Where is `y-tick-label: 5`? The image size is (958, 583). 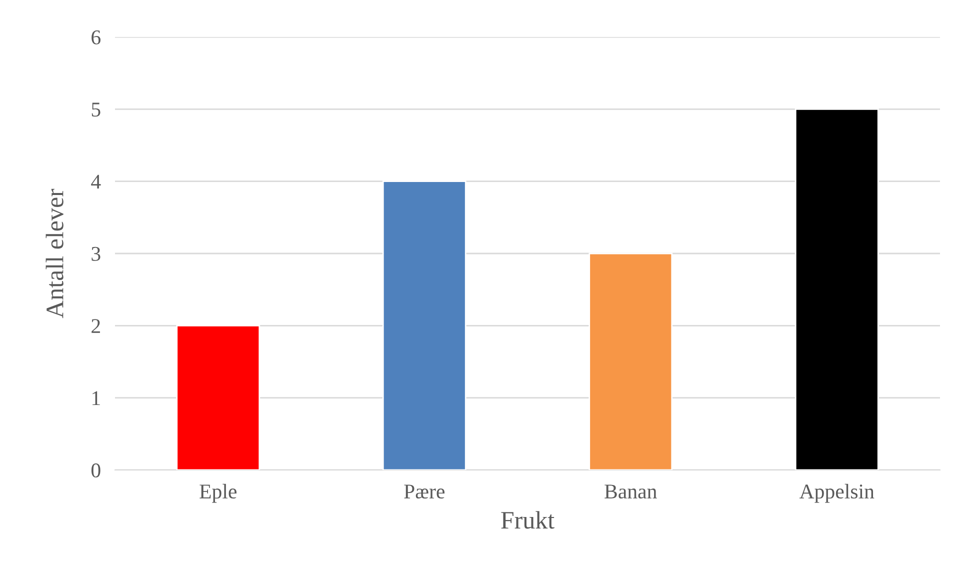 y-tick-label: 5 is located at coordinates (96, 109).